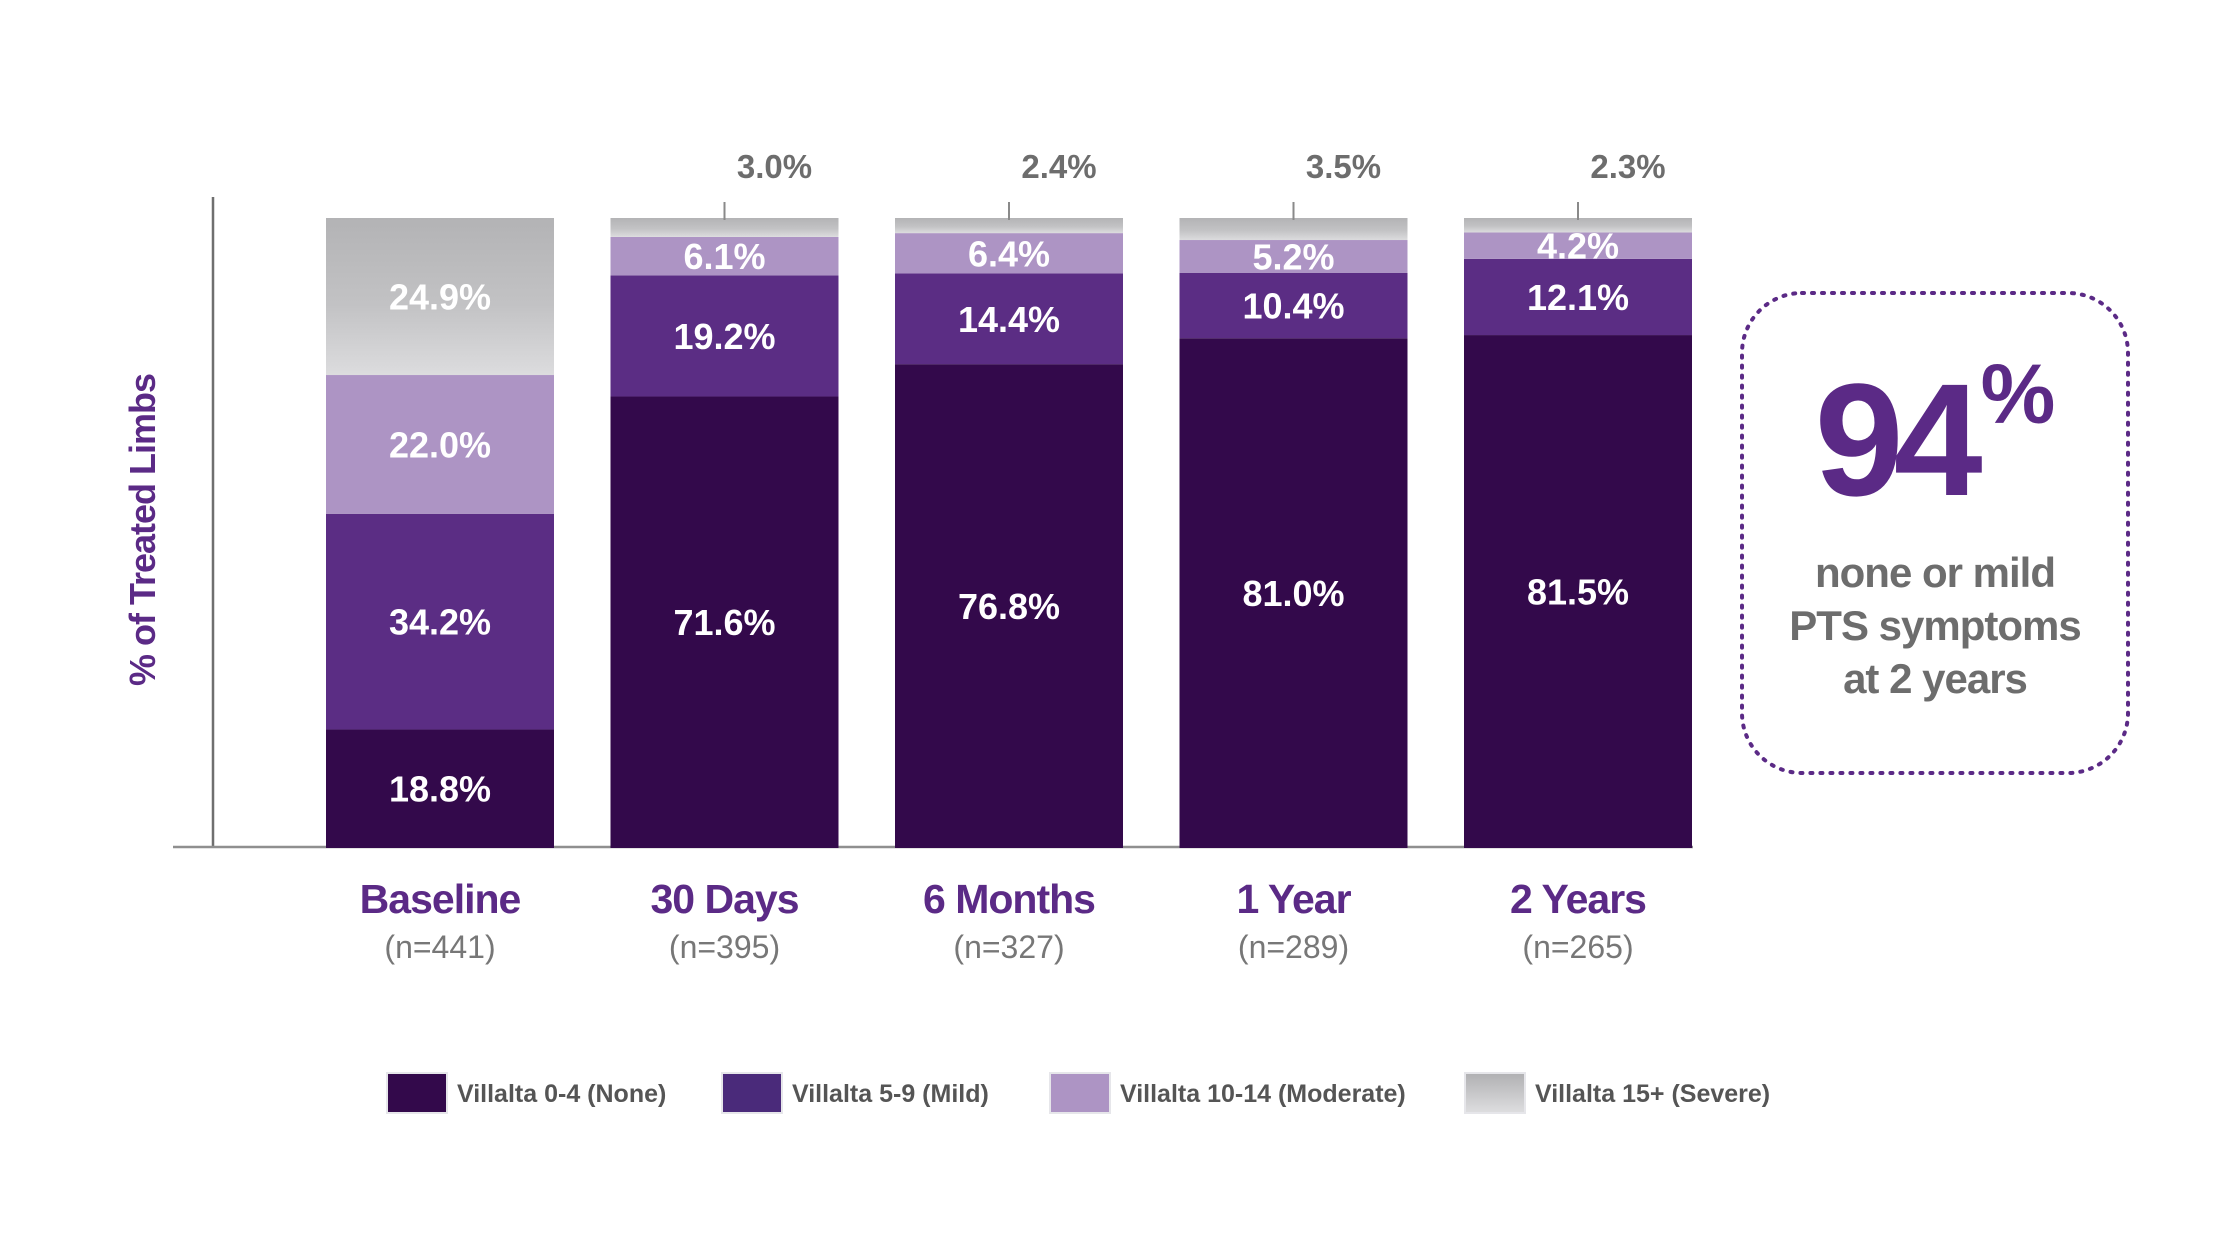 The width and height of the screenshot is (2240, 1260). Describe the element at coordinates (439, 947) in the screenshot. I see `sample-size-label: (n=441)` at that location.